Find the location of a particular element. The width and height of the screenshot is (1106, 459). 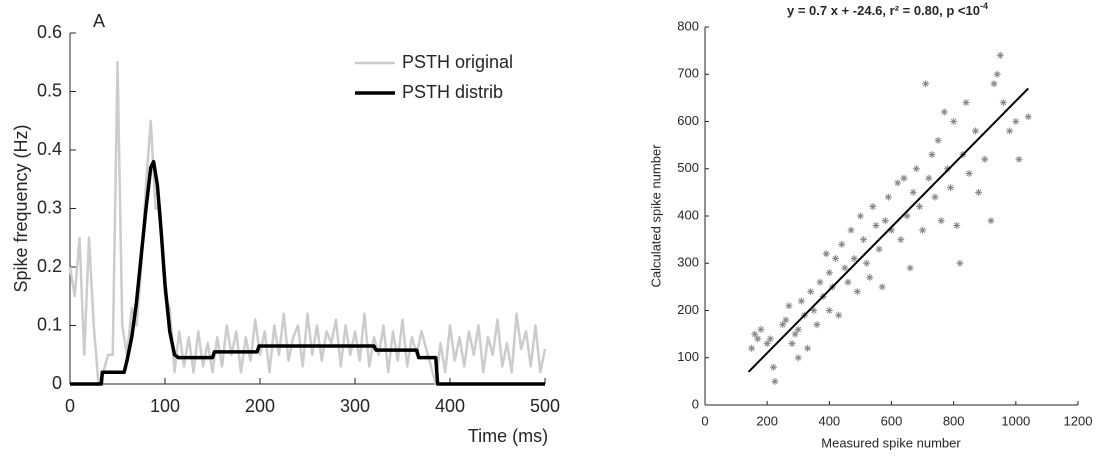

y-tick-label: 200 is located at coordinates (688, 309).